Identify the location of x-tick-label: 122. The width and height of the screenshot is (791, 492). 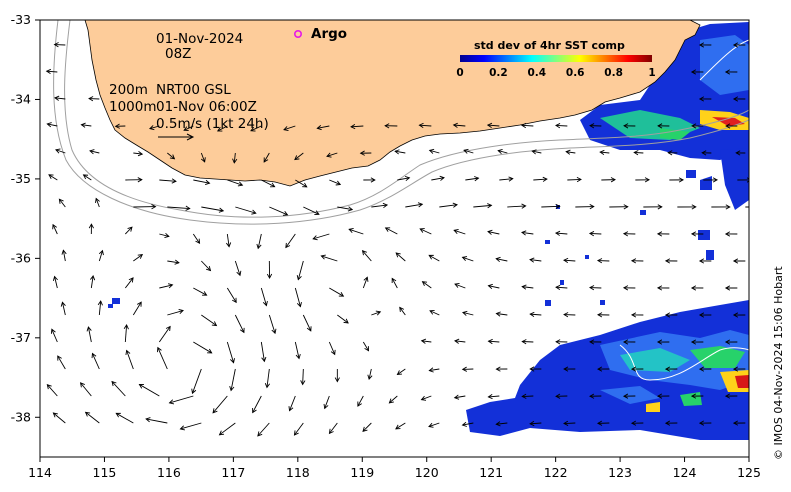
(556, 472).